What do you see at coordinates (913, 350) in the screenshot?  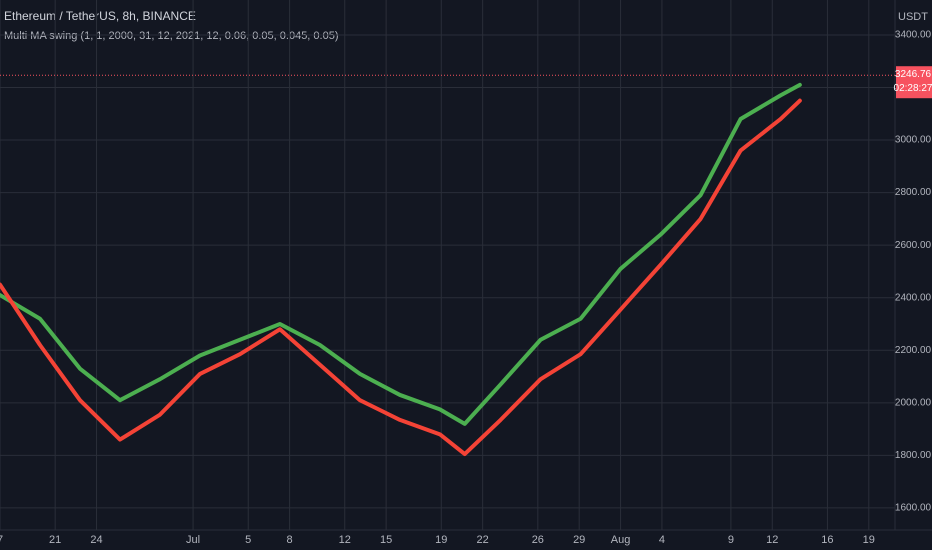 I see `y-tick-label: 2200.00` at bounding box center [913, 350].